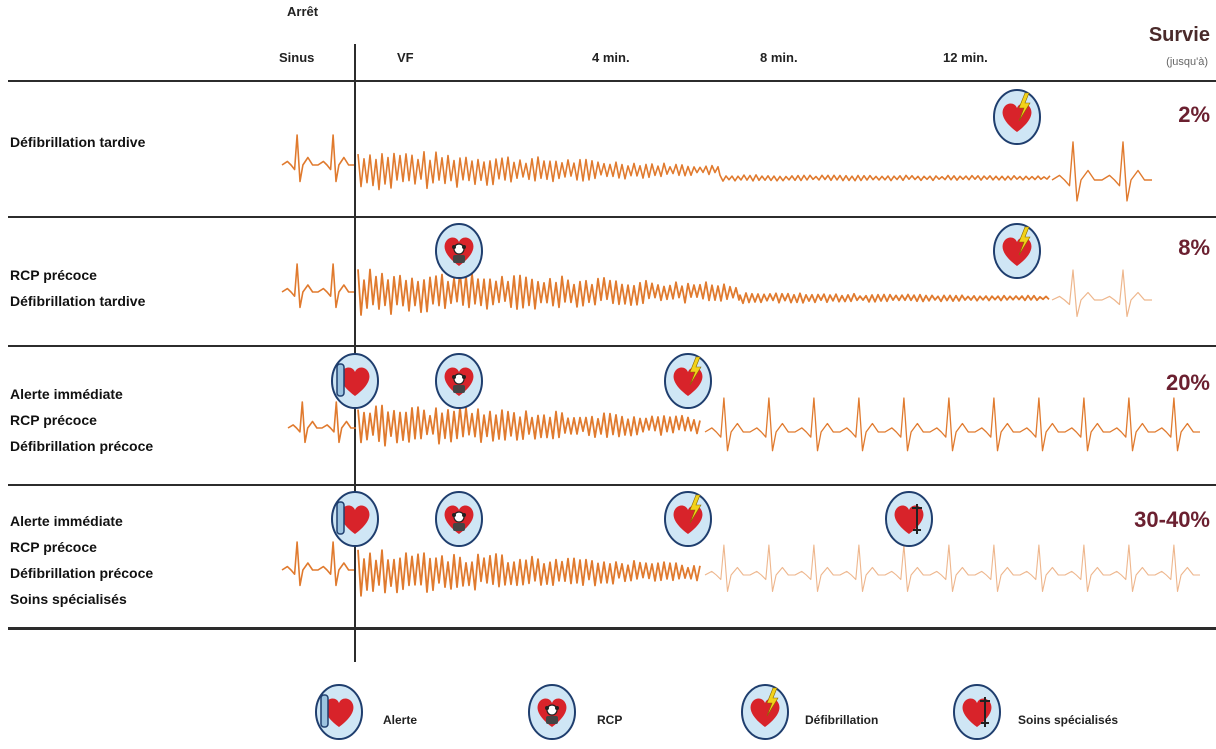 Image resolution: width=1216 pixels, height=749 pixels. I want to click on survival-row-1: 2%, so click(1194, 114).